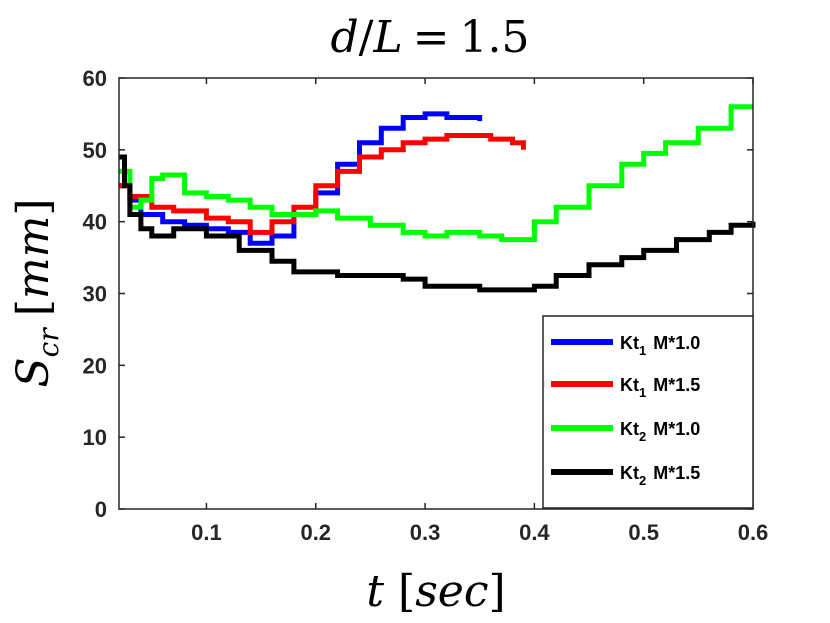 This screenshot has height=623, width=830. Describe the element at coordinates (660, 387) in the screenshot. I see `legend-label: Kt1 M*1.5` at that location.